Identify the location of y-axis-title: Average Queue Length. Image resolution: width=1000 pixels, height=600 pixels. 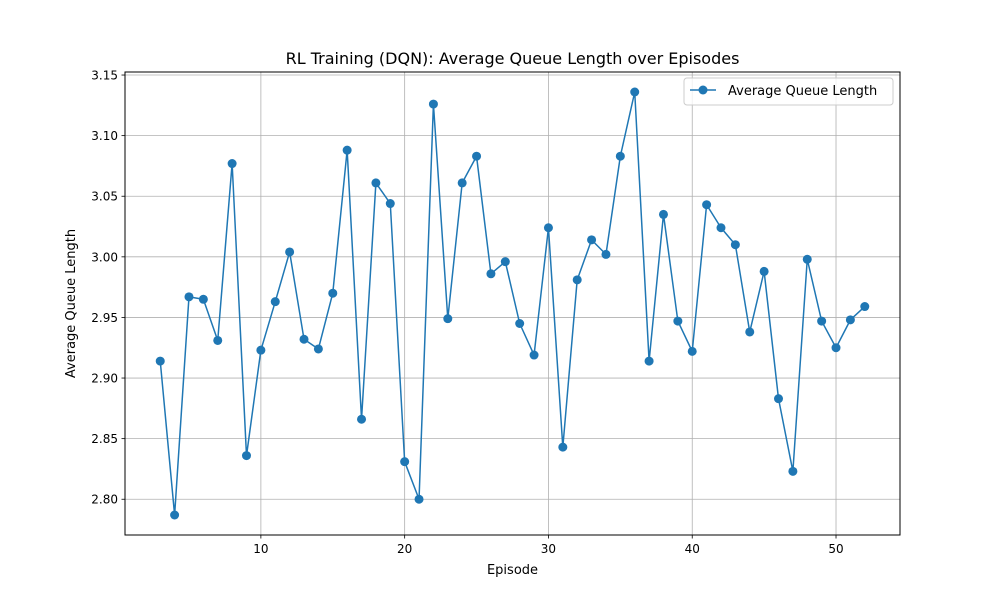
(71, 303).